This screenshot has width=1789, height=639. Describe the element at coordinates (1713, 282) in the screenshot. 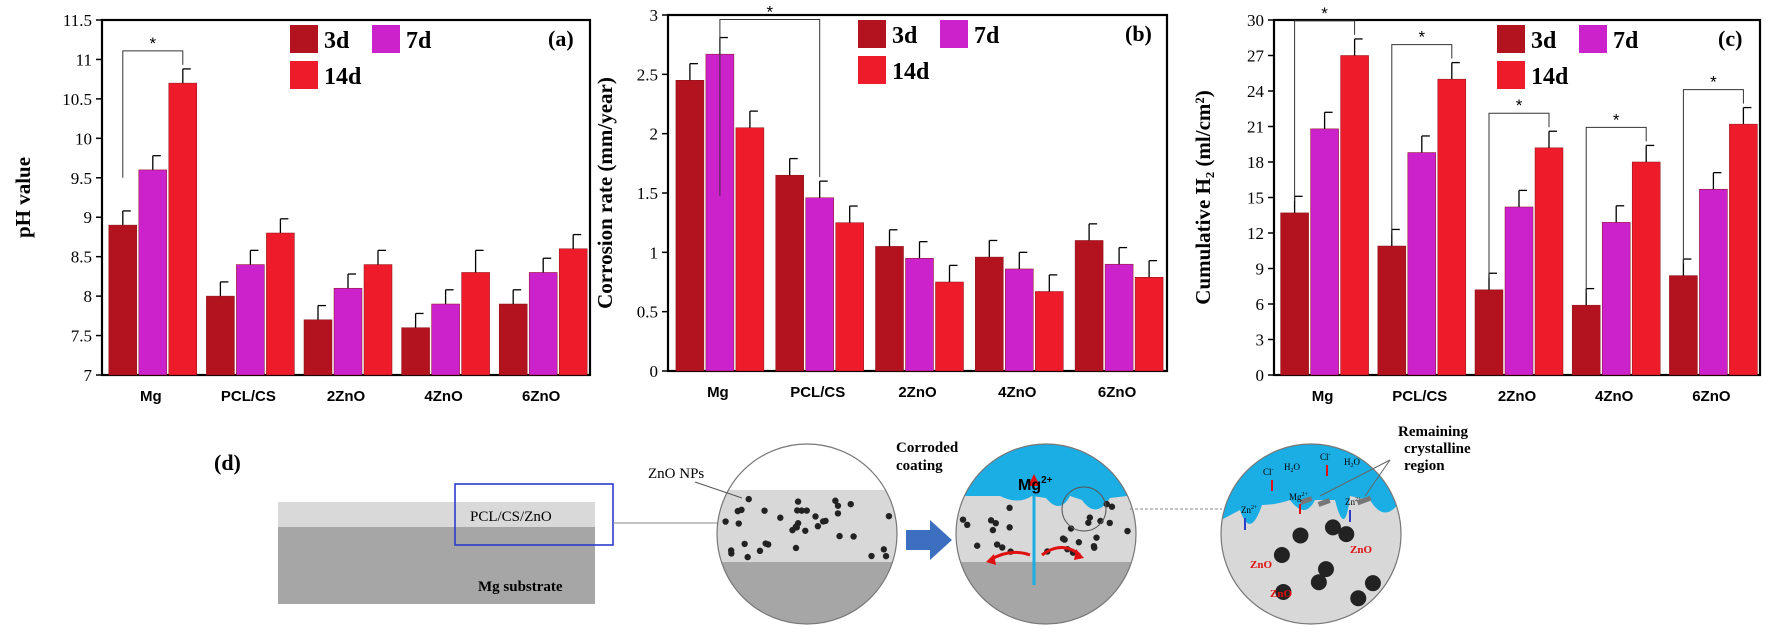

I see `bar-7d-6ZnO` at that location.